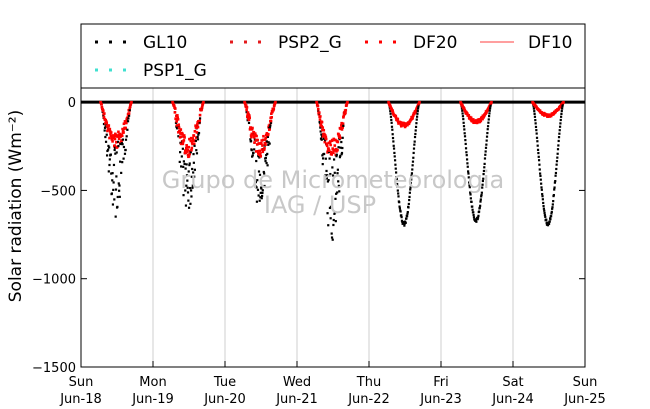  I want to click on x-tick-label-date: Jun-20, so click(224, 399).